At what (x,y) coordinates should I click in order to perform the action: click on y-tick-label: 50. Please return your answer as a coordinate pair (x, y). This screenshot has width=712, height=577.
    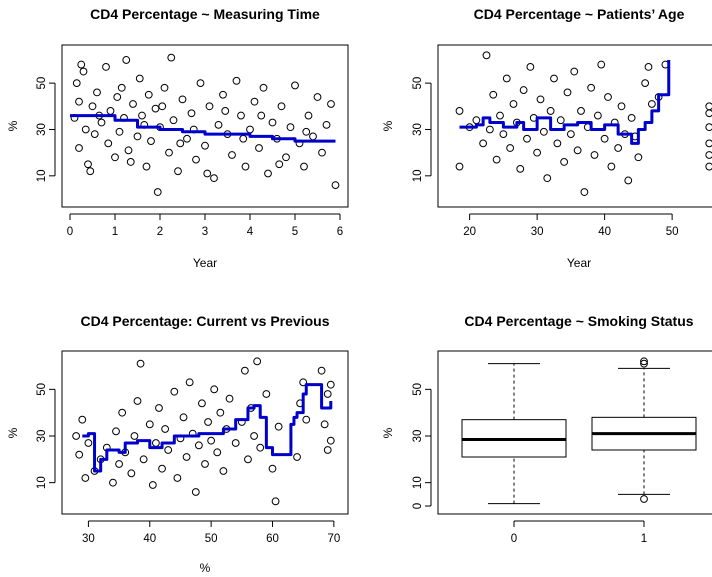
    Looking at the image, I should click on (418, 389).